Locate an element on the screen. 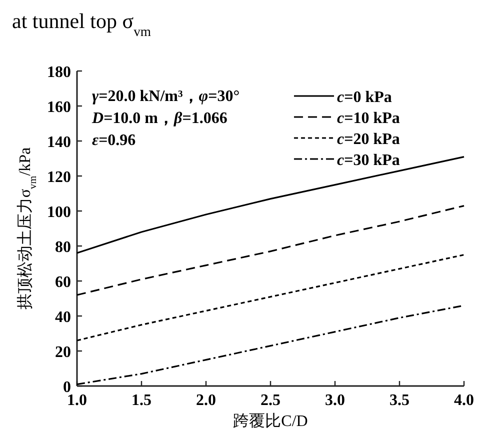 The width and height of the screenshot is (478, 432). y-tick-label: 140 is located at coordinates (59, 142).